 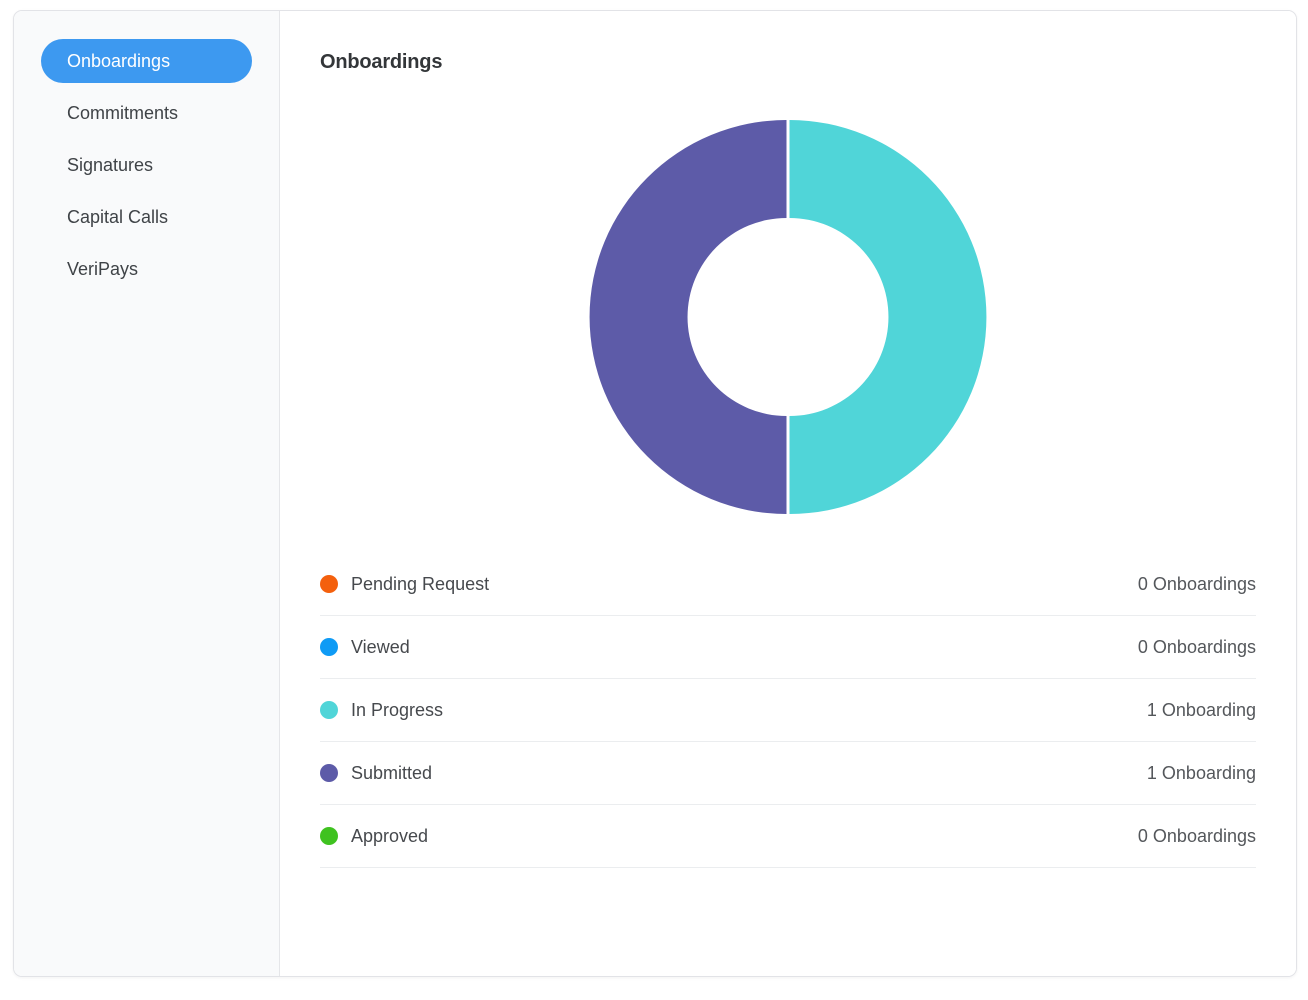 I want to click on legend-dot-approved, so click(x=329, y=836).